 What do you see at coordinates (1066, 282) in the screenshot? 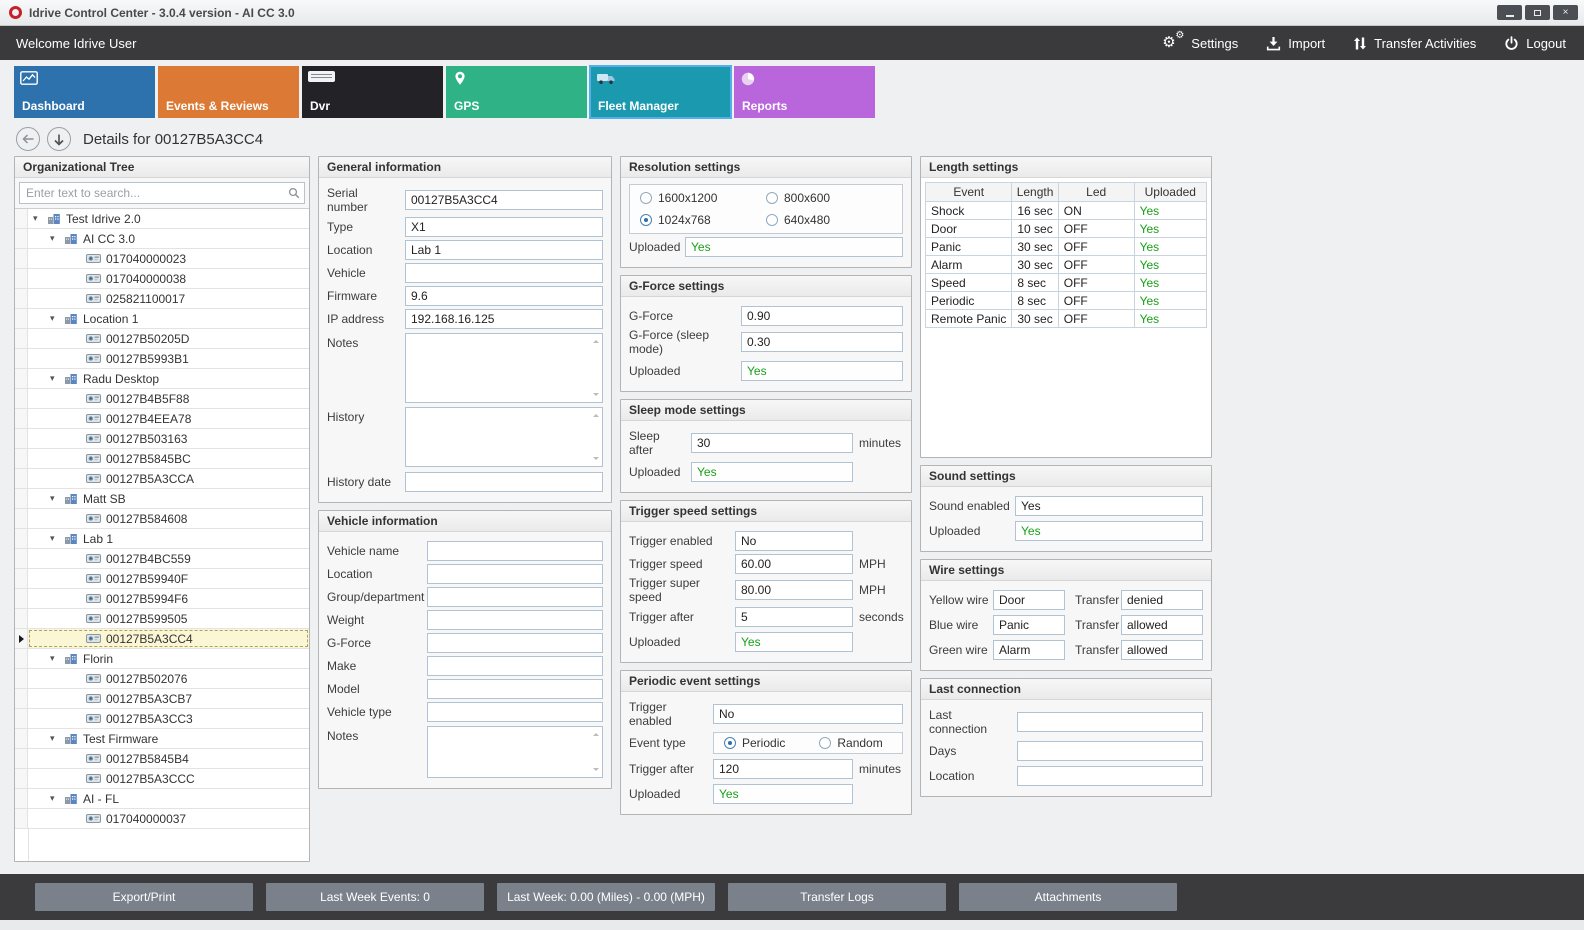
I see `table-row: Speed 8 sec OFF Yes` at bounding box center [1066, 282].